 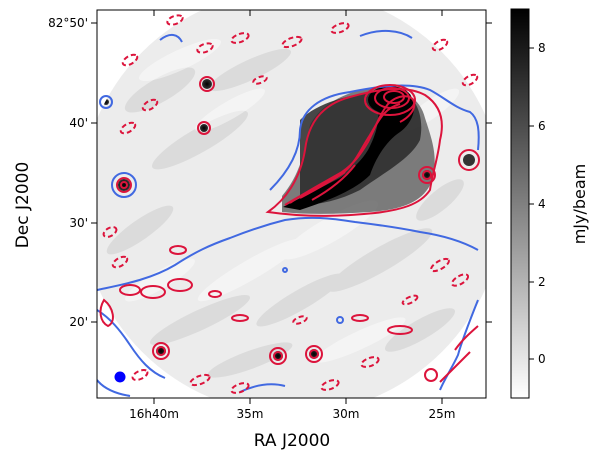 I want to click on colorbar-tick-label: 4, so click(x=542, y=204).